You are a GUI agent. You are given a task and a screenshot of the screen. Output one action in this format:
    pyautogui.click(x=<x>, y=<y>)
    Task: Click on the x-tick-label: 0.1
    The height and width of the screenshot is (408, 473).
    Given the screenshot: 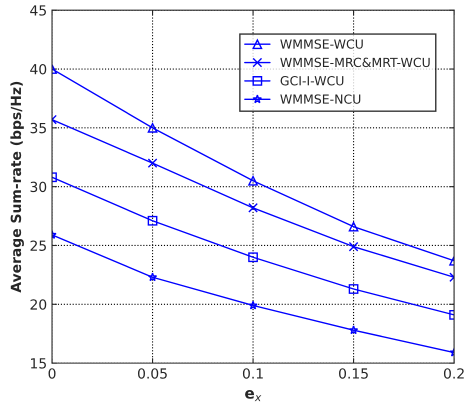 What is the action you would take?
    pyautogui.click(x=252, y=373)
    